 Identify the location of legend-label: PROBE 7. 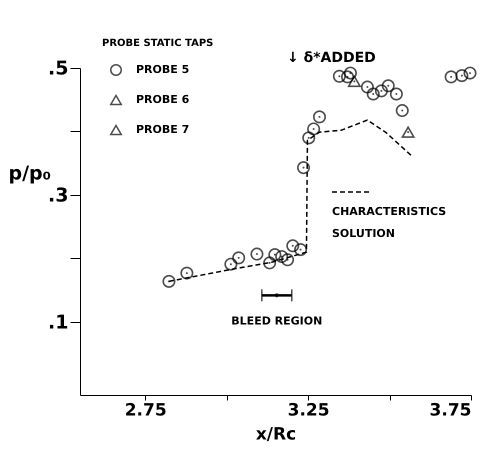
(163, 129).